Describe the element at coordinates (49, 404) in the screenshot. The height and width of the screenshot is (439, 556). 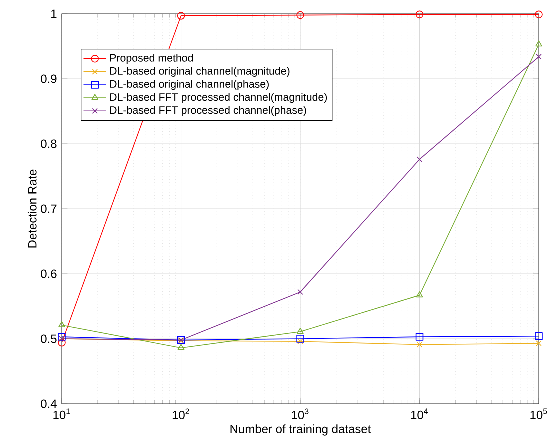
I see `y-tick-label: 0.4` at that location.